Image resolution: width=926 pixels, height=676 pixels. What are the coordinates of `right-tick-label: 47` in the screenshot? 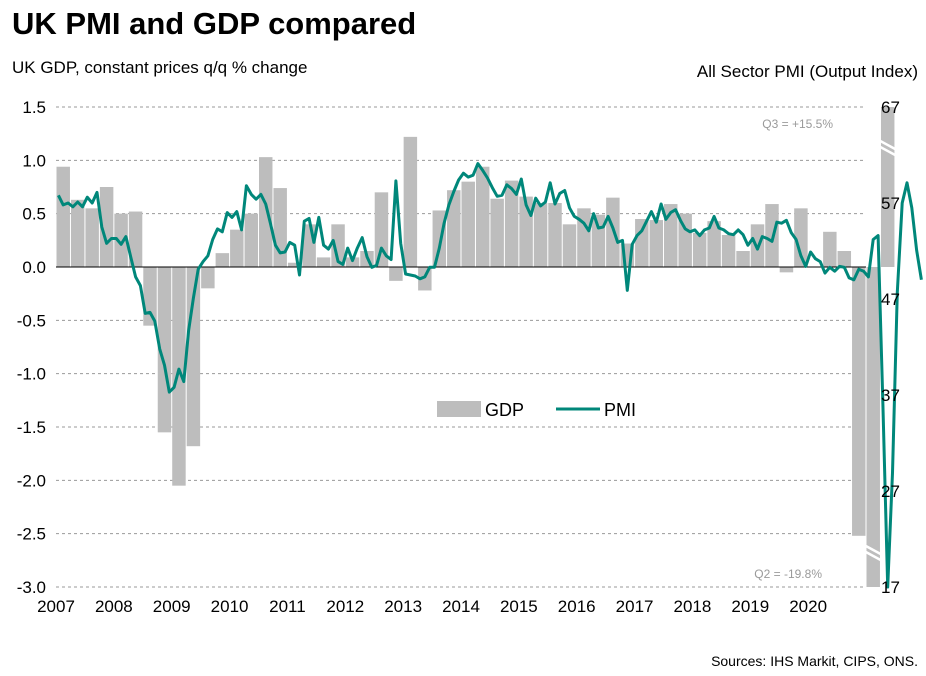 It's located at (890, 299).